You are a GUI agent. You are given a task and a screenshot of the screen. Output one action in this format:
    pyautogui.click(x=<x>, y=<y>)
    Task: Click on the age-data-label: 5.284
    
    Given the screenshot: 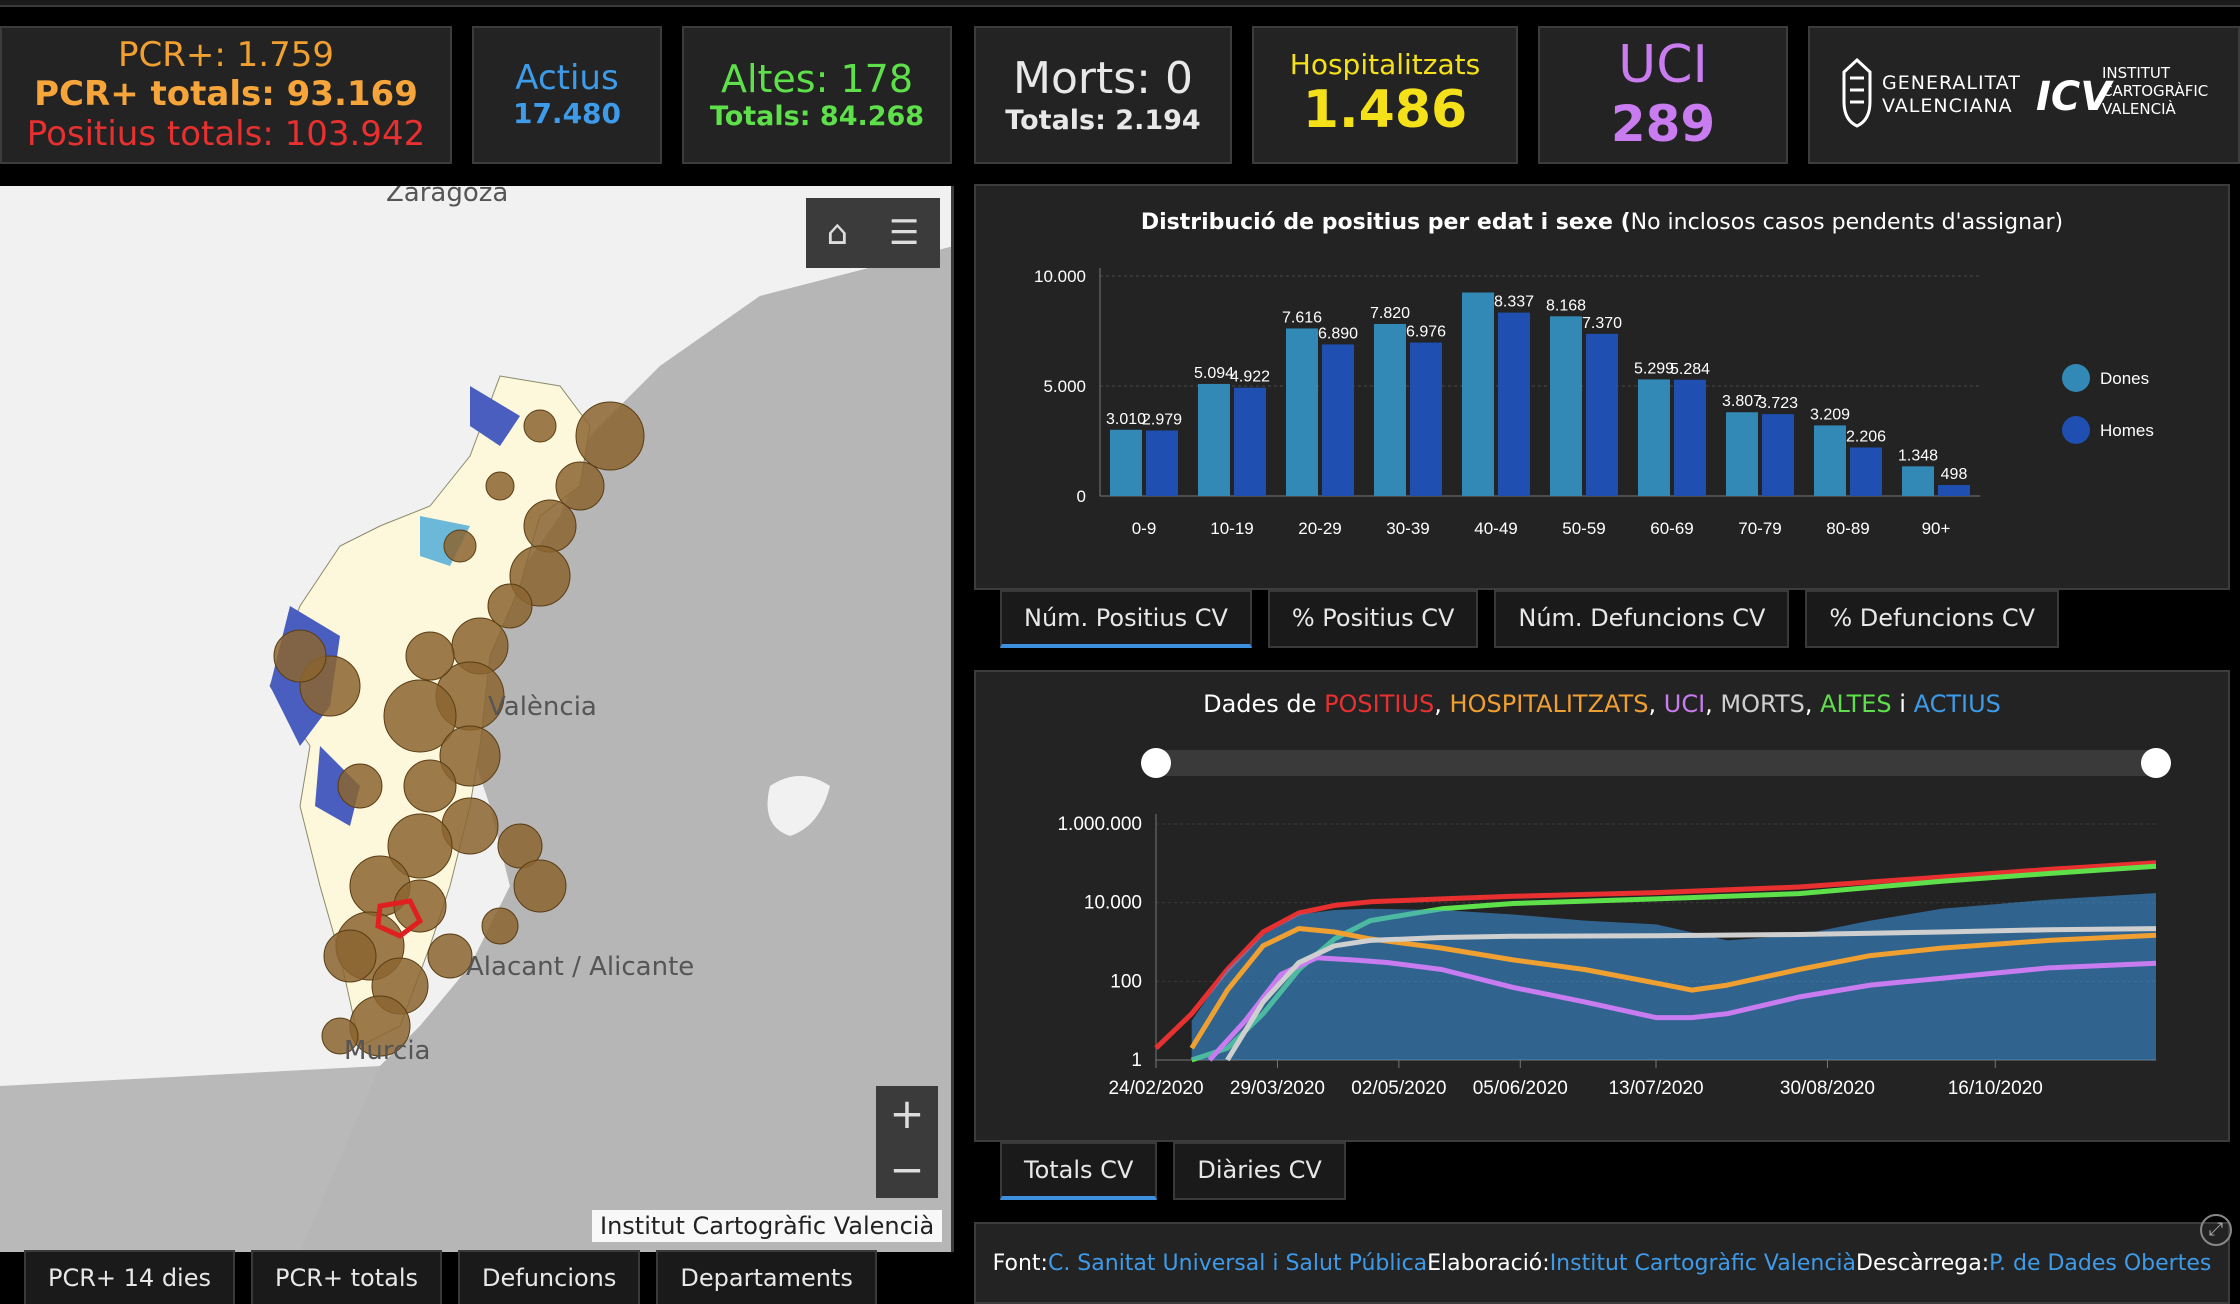 What is the action you would take?
    pyautogui.click(x=1690, y=369)
    